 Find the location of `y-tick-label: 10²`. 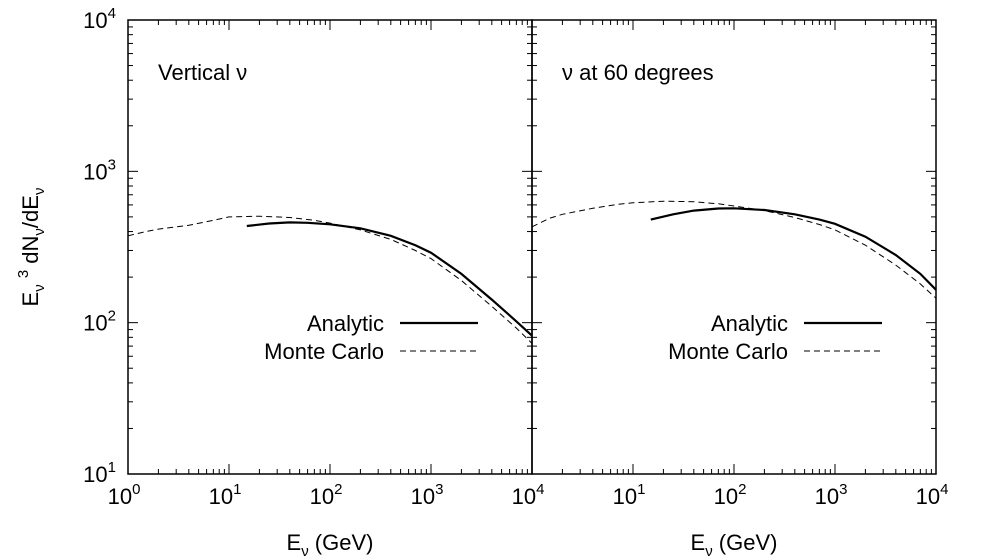

y-tick-label: 10² is located at coordinates (99, 322).